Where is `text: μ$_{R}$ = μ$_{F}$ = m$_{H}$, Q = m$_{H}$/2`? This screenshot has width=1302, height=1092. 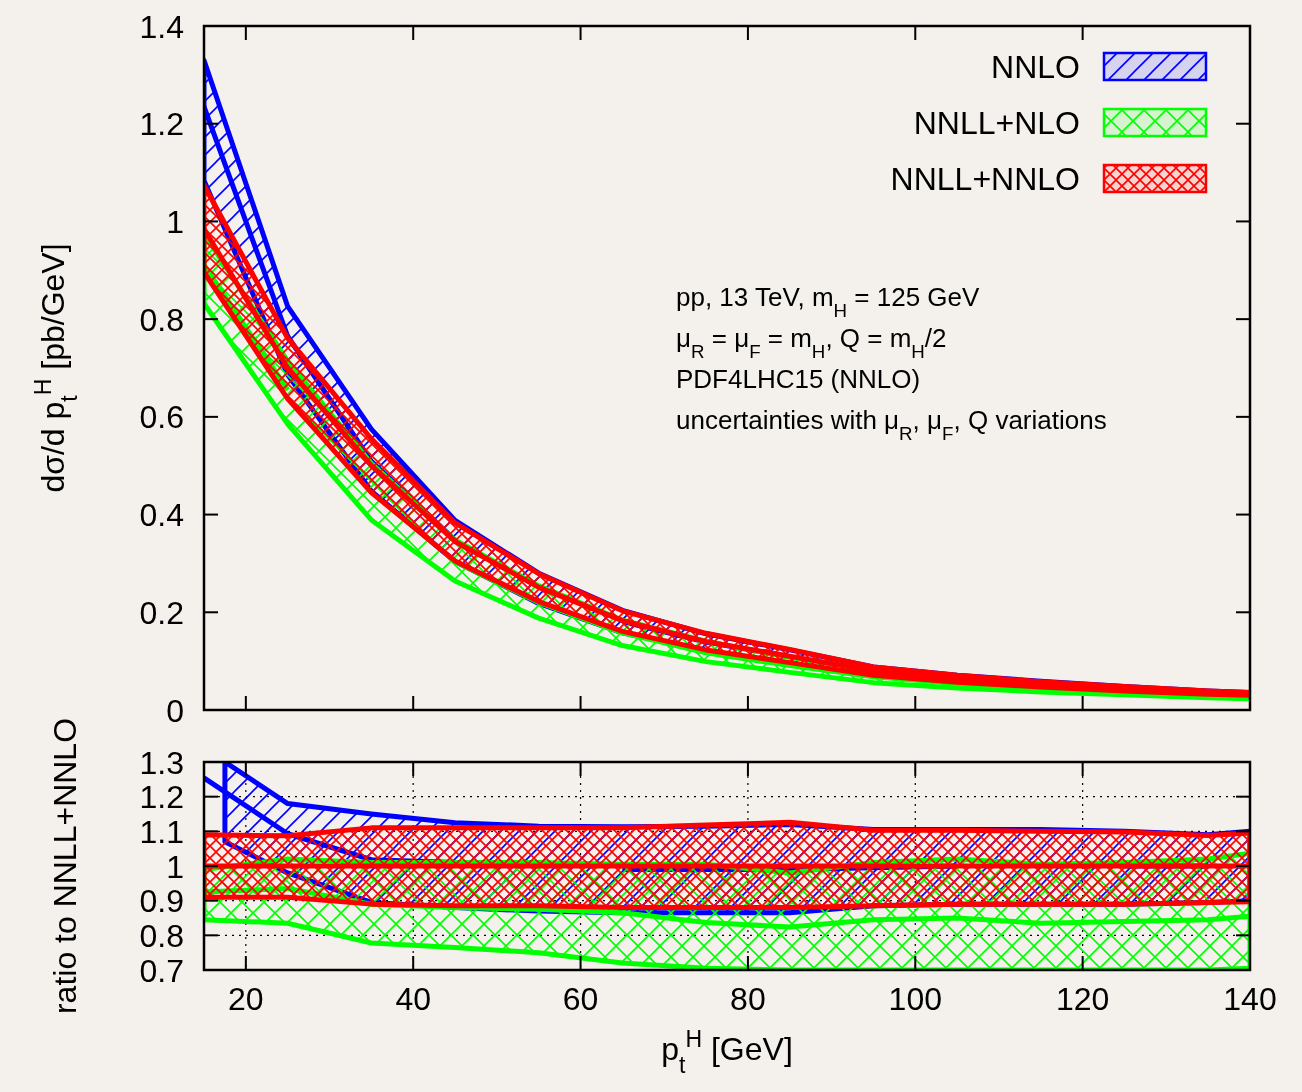
text: μ$_{R}$ = μ$_{F}$ = m$_{H}$, Q = m$_{H}$/2 is located at coordinates (811, 342).